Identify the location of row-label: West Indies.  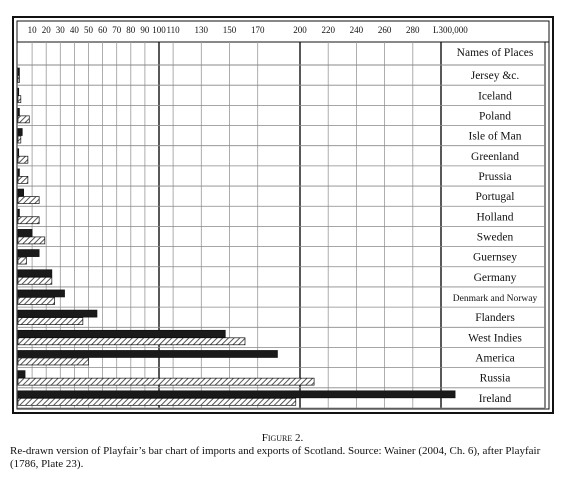
(495, 338).